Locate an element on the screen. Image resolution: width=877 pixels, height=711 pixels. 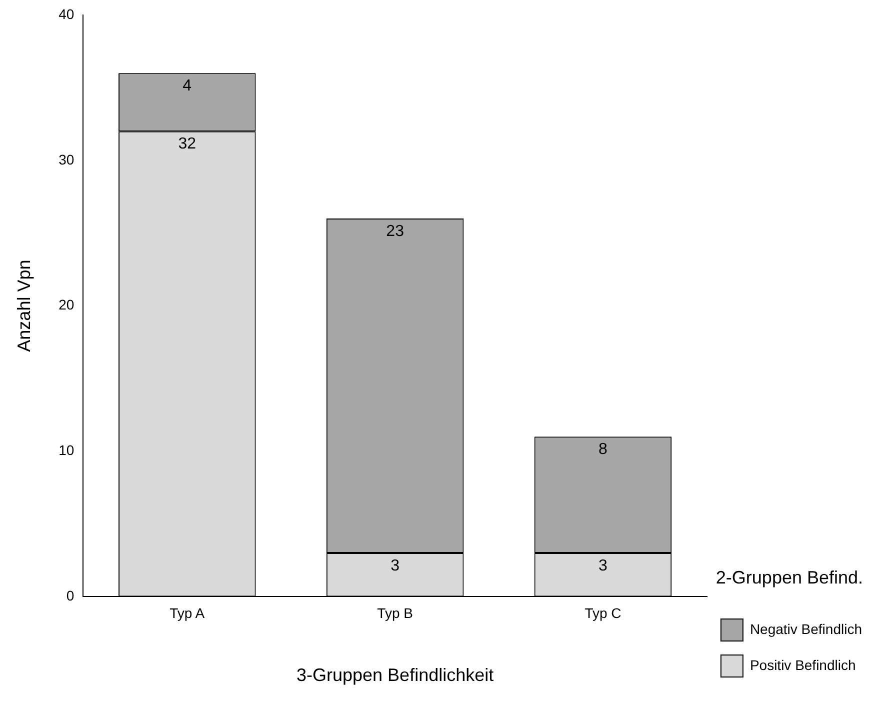
legend-label: Positiv Befindlich is located at coordinates (803, 664).